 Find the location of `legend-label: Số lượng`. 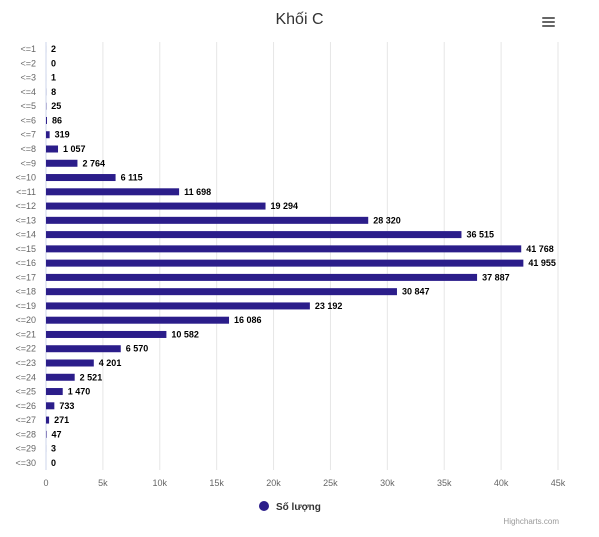

legend-label: Số lượng is located at coordinates (298, 507).